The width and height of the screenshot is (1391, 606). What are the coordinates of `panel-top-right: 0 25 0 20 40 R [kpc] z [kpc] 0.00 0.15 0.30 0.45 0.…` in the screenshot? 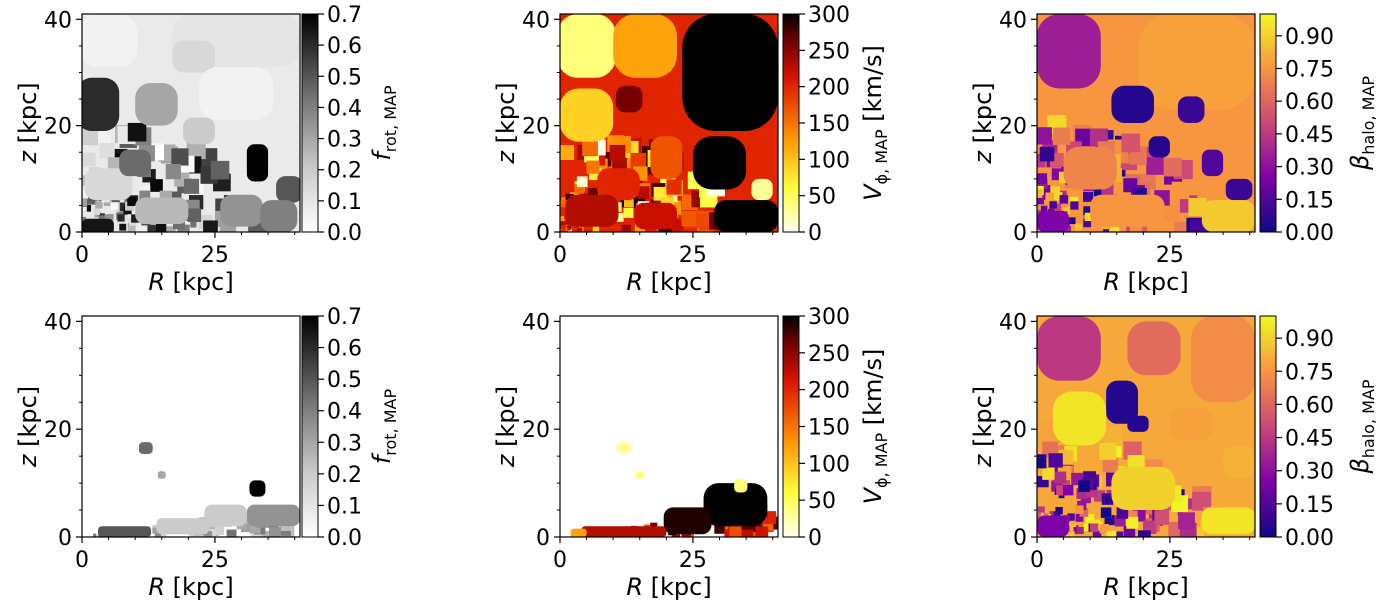 It's located at (1173, 152).